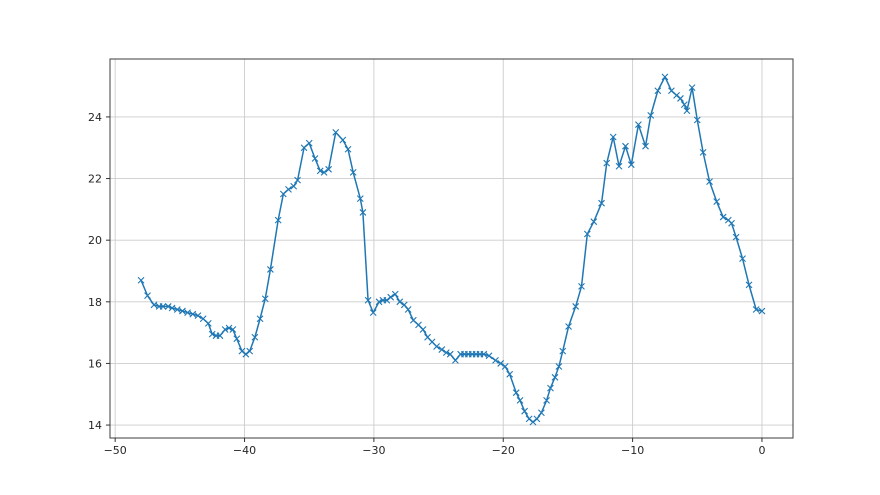  I want to click on y-tick-label: 20, so click(95, 240).